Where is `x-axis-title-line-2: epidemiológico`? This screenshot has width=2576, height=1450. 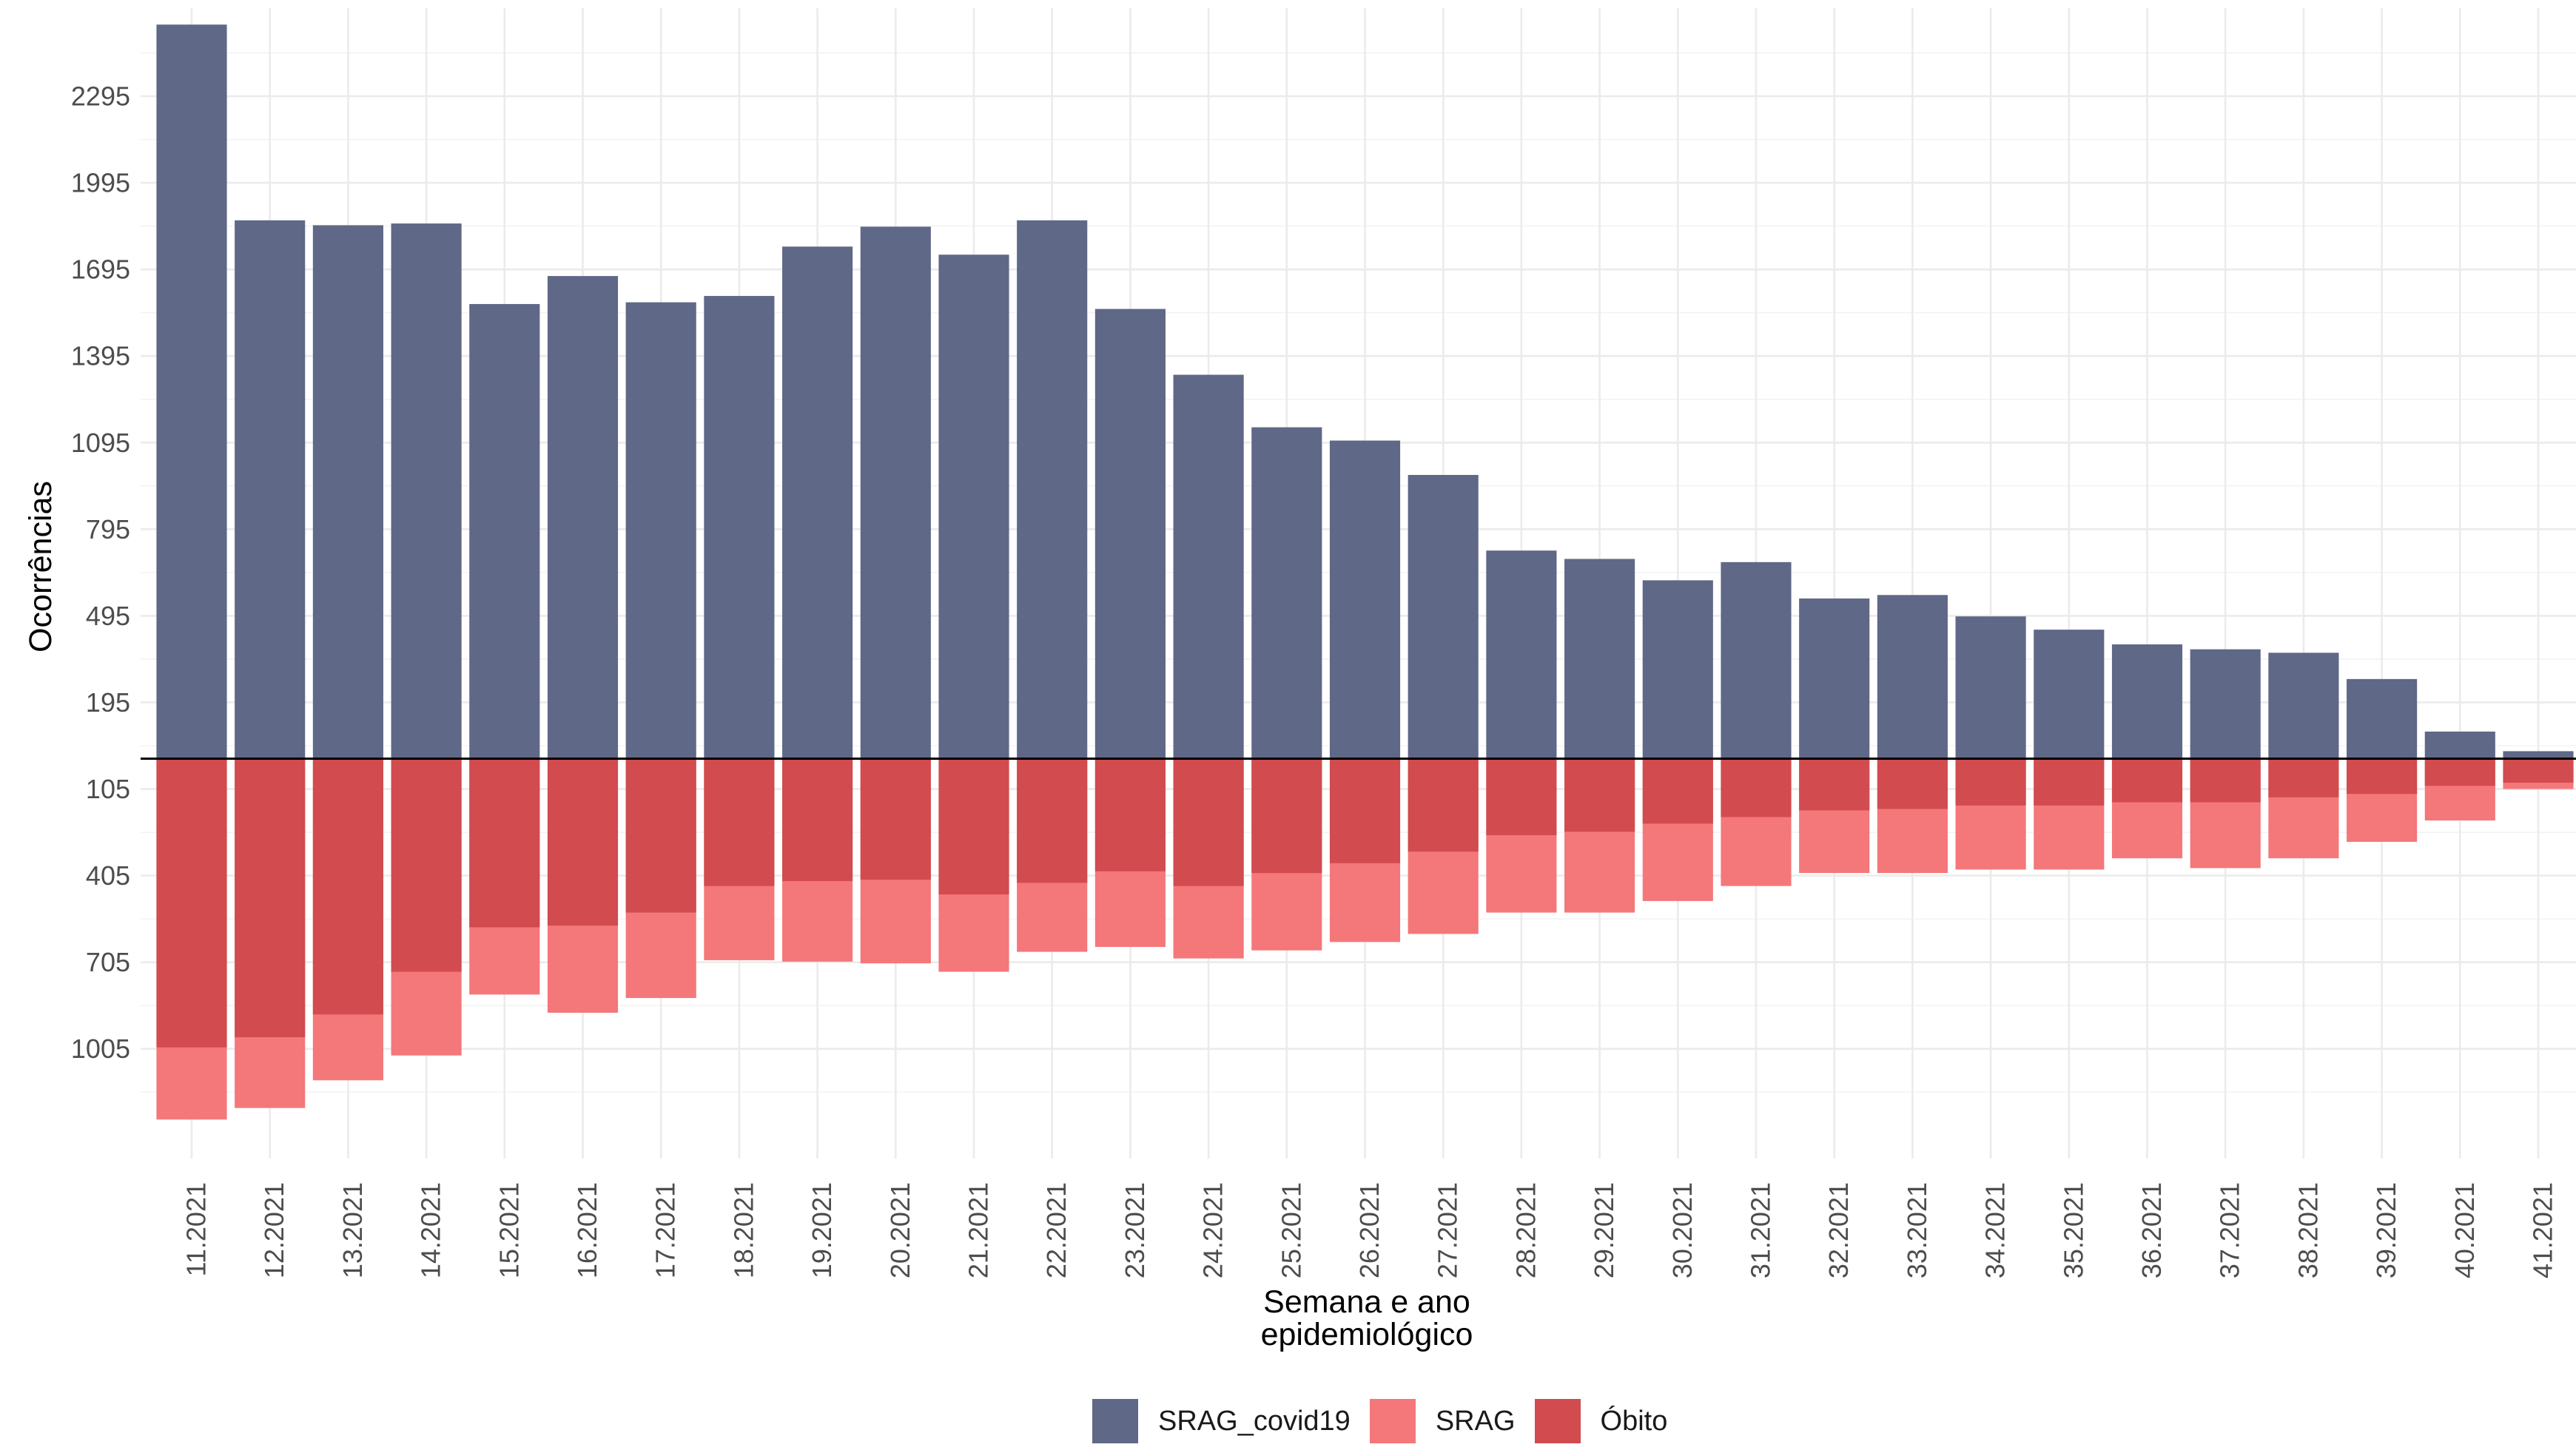
x-axis-title-line-2: epidemiológico is located at coordinates (1367, 1334).